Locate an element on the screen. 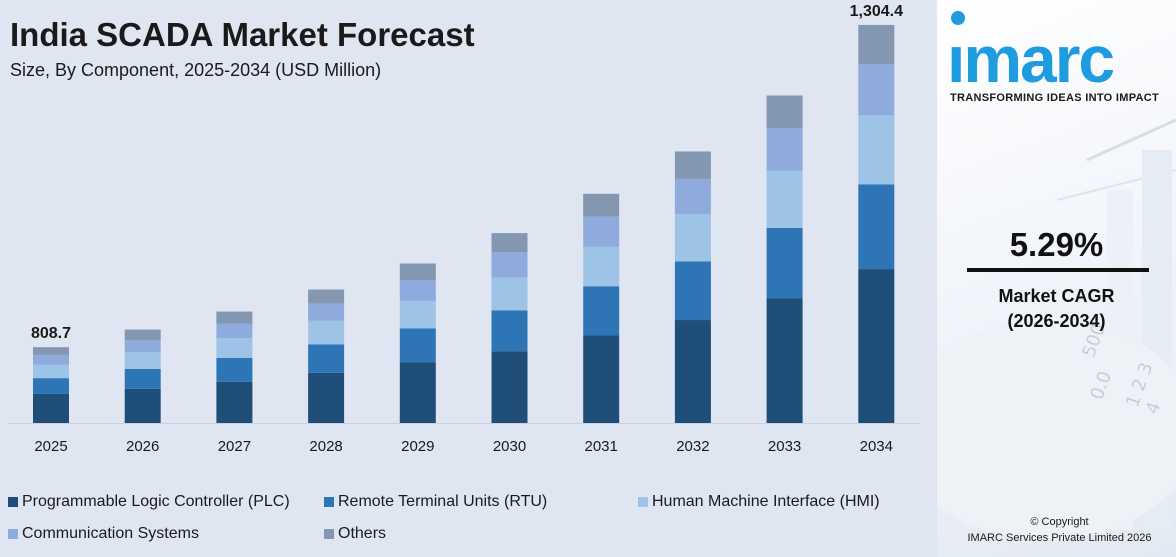  cagr-period: (2026-2034) is located at coordinates (1056, 321).